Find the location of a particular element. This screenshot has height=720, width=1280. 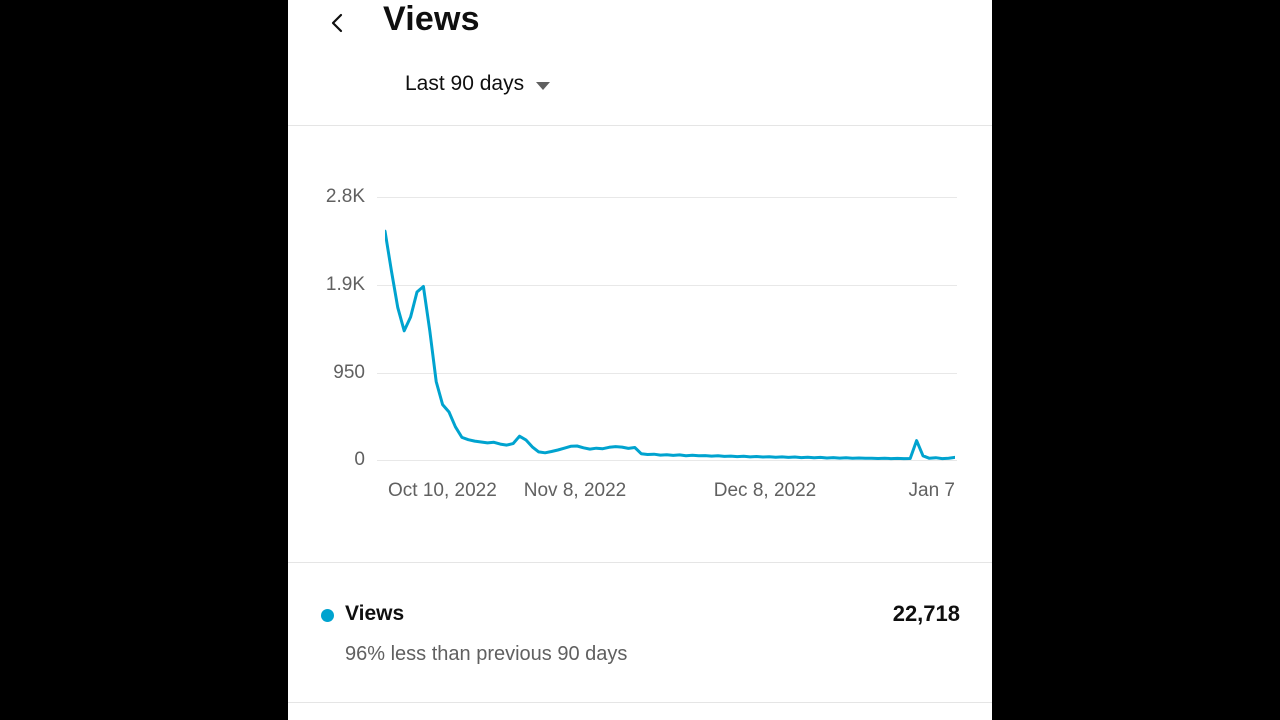

caret-down-icon is located at coordinates (543, 85).